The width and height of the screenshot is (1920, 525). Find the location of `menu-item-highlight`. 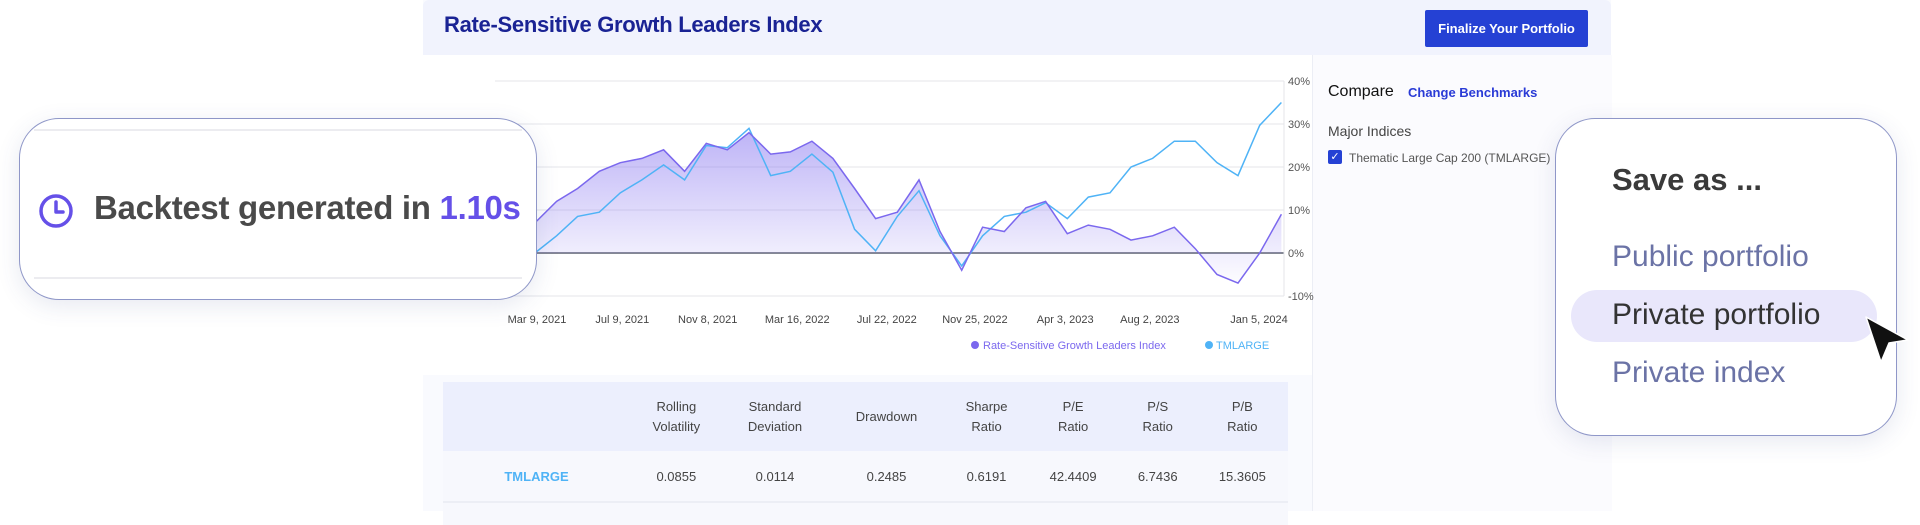

menu-item-highlight is located at coordinates (1724, 316).